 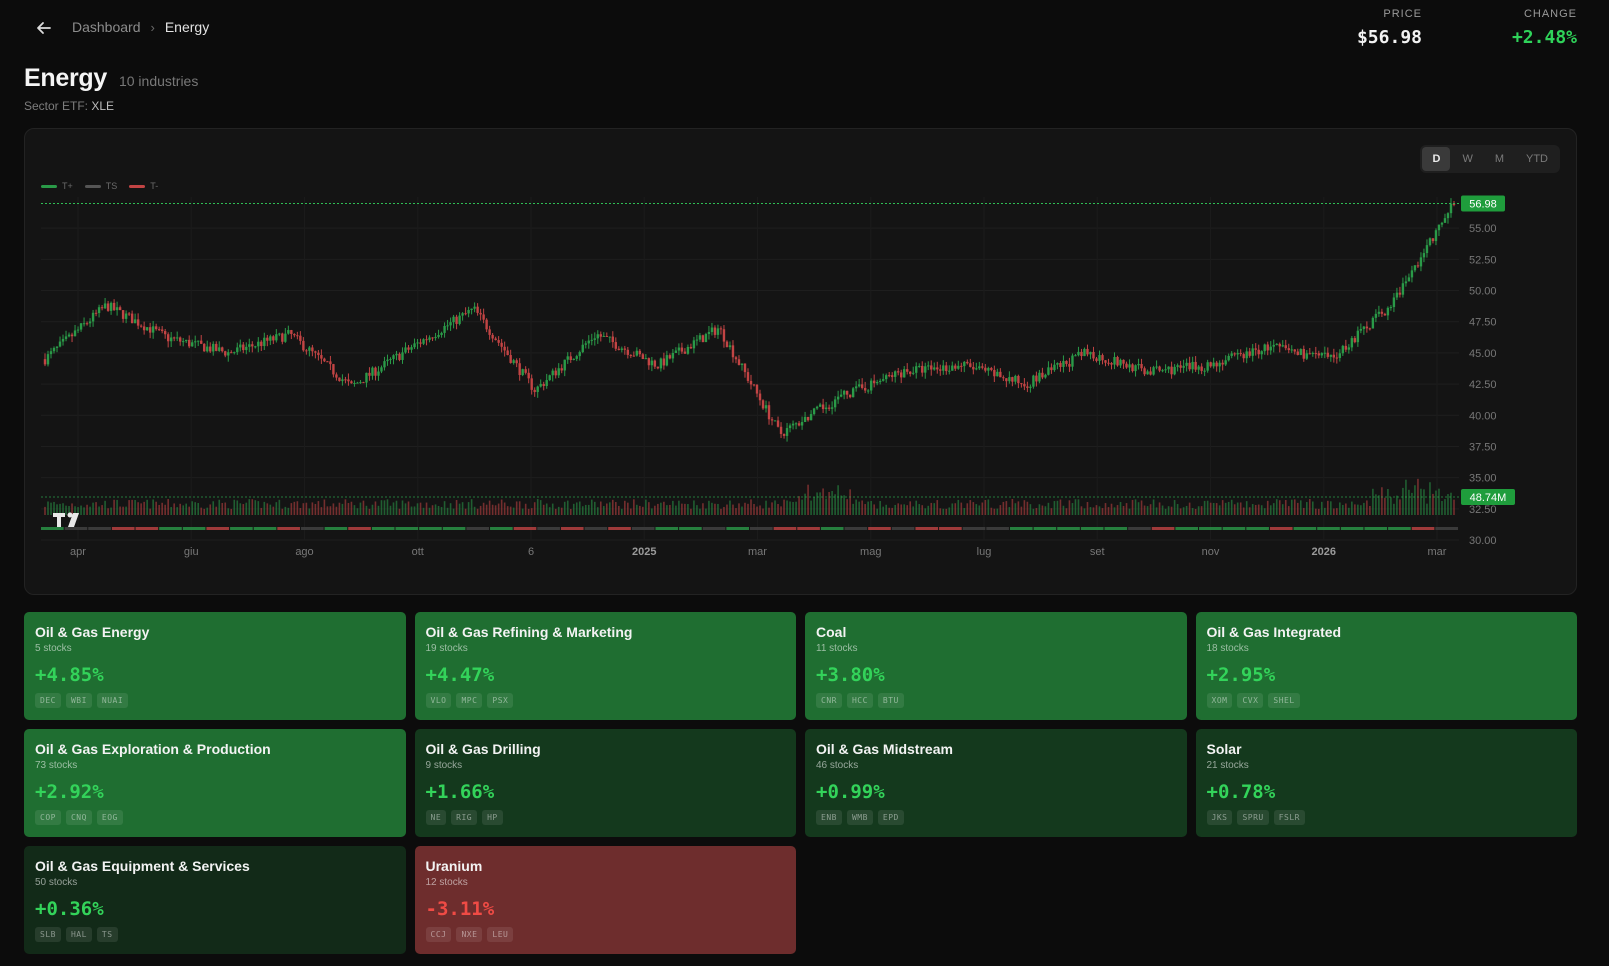 I want to click on ticker-chip: FSLR, so click(x=1289, y=817).